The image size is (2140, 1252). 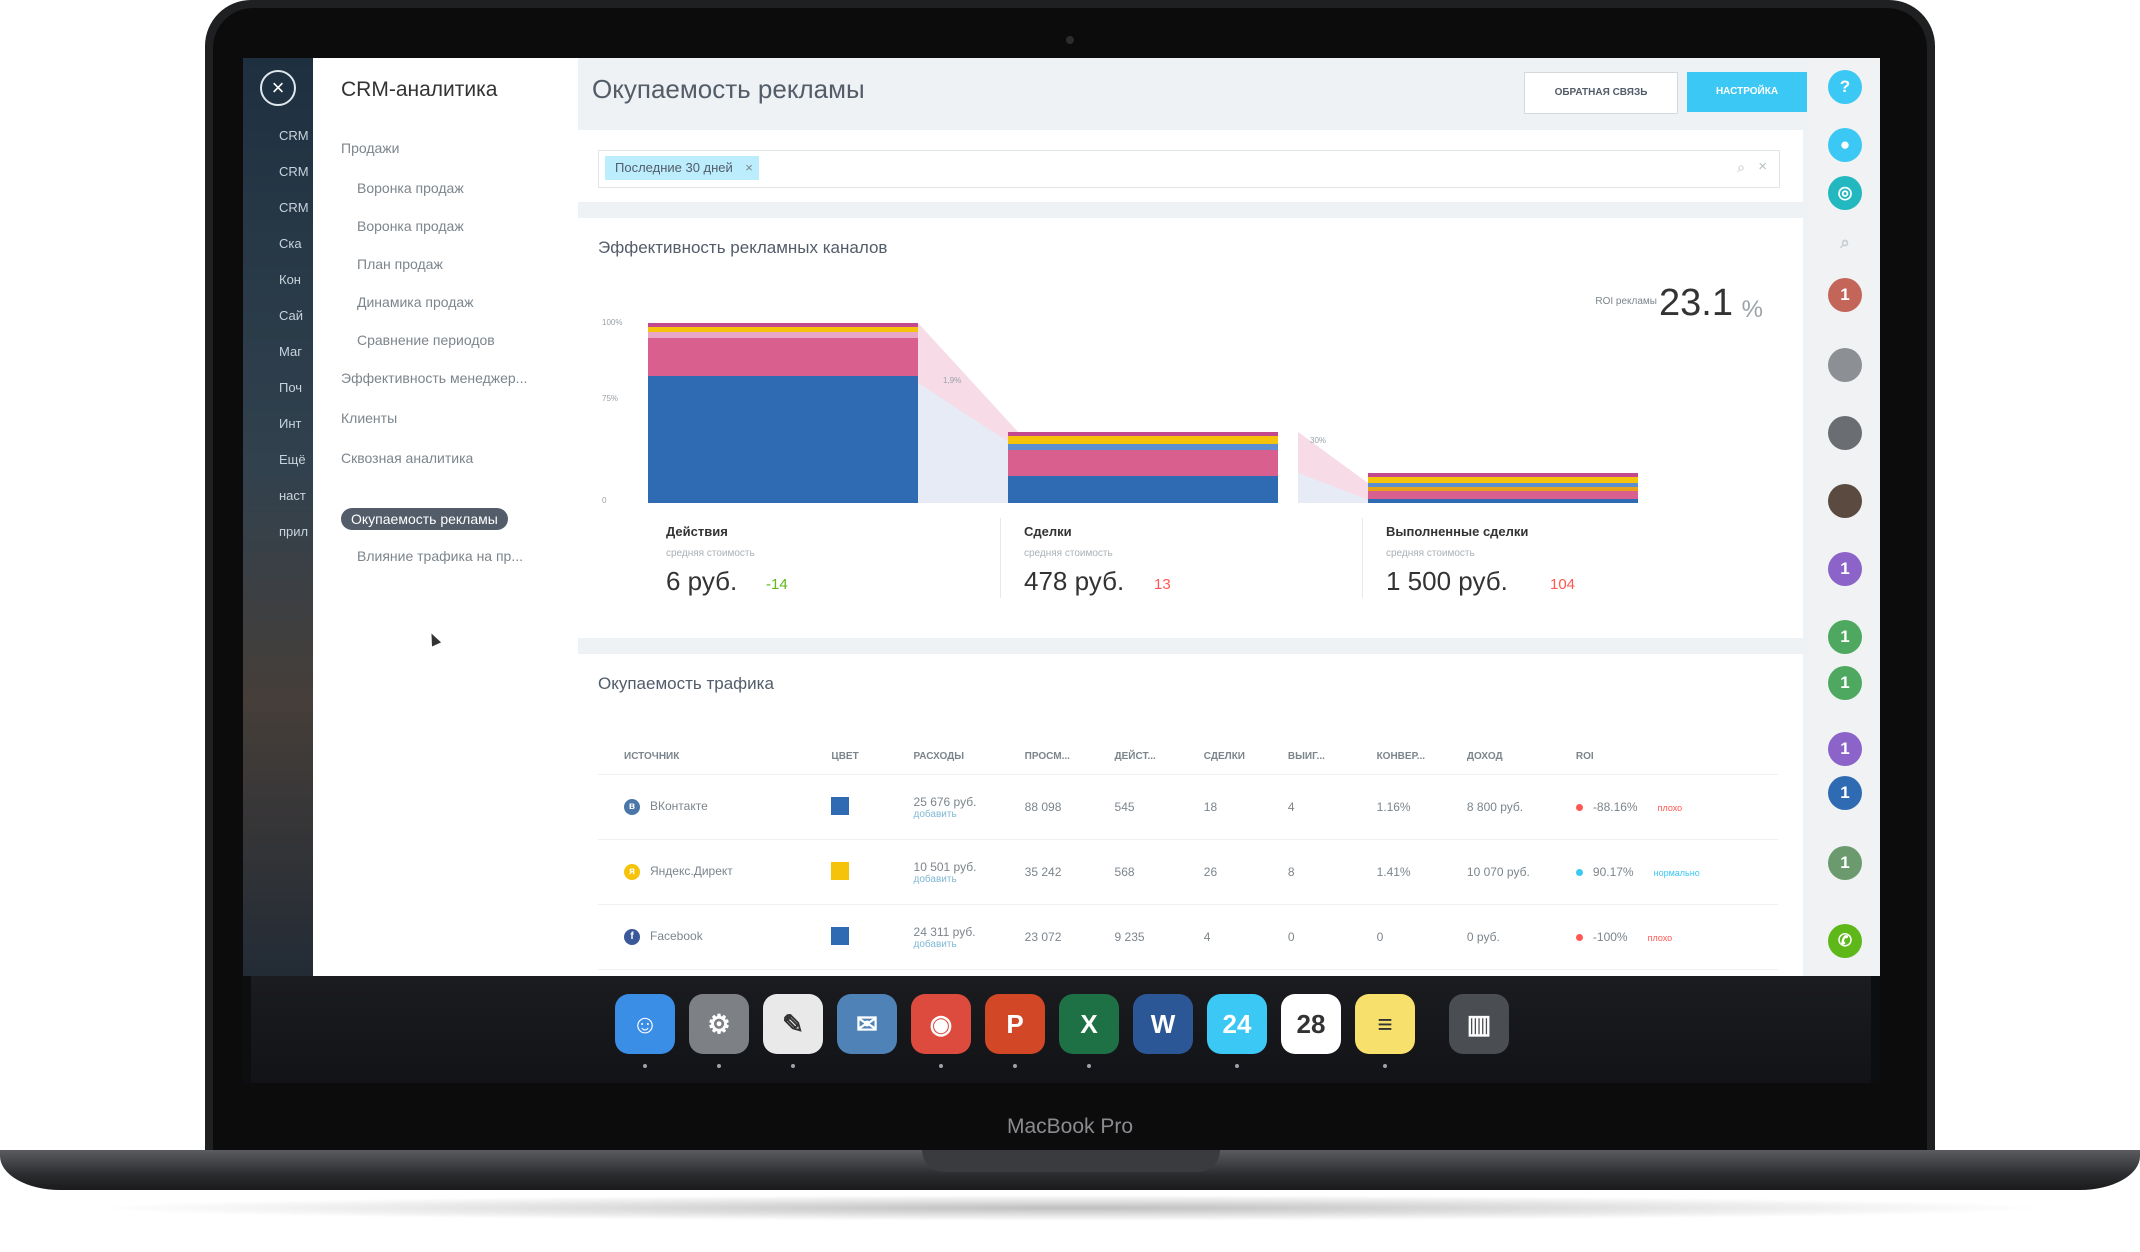 I want to click on source-name: Facebook, so click(x=676, y=936).